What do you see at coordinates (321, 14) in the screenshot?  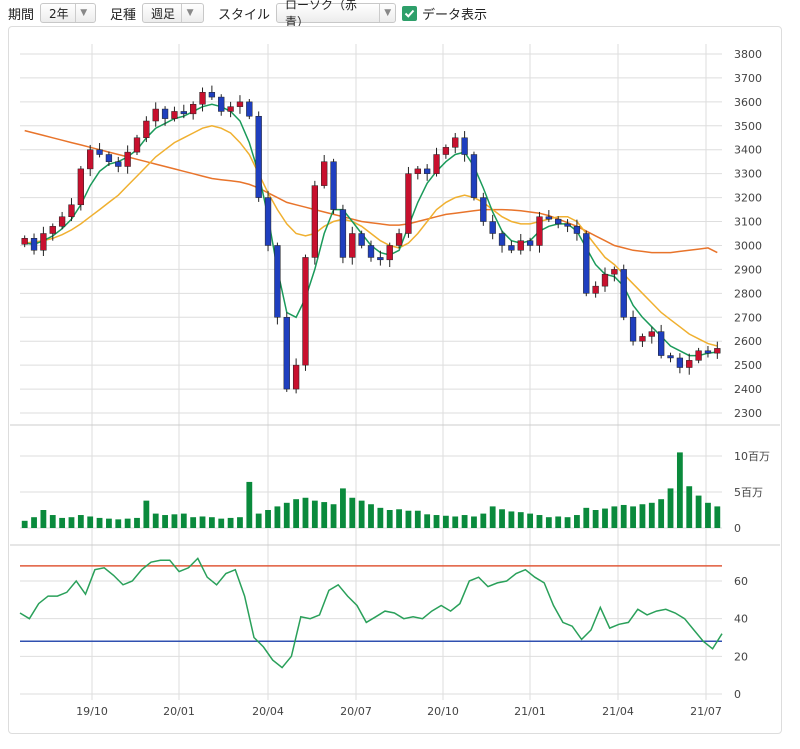 I see `style-value: ローソク（赤青）` at bounding box center [321, 14].